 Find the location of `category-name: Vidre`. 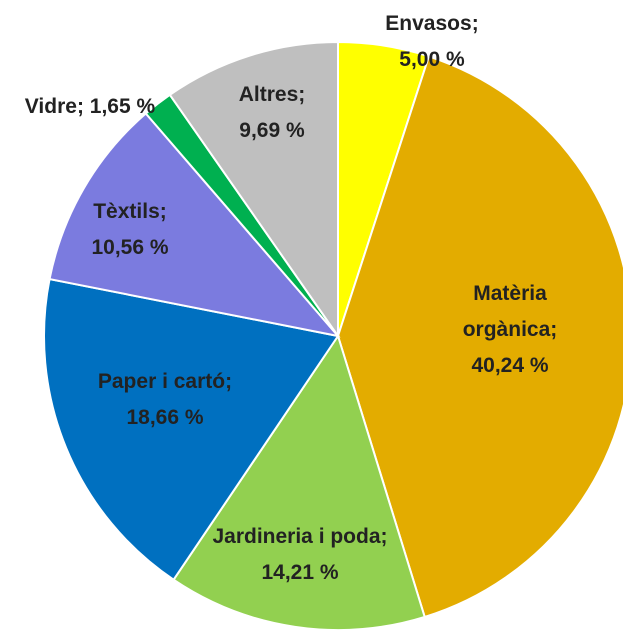

category-name: Vidre is located at coordinates (50, 106).